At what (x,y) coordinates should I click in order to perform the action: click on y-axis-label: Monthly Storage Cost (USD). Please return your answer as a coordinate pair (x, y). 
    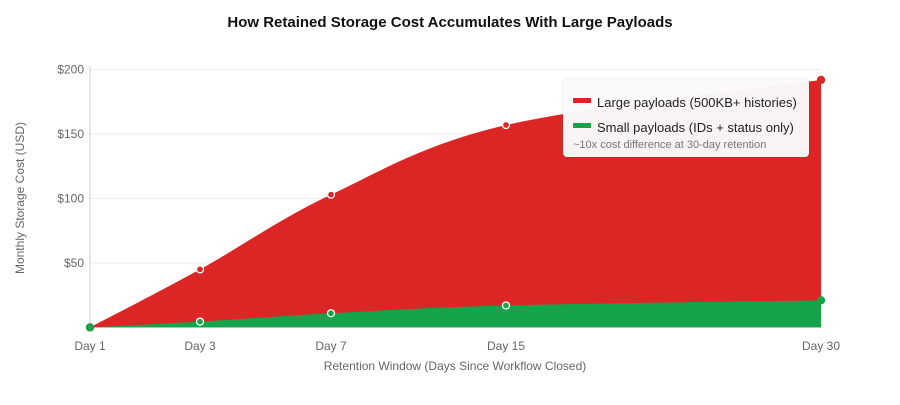
    Looking at the image, I should click on (20, 198).